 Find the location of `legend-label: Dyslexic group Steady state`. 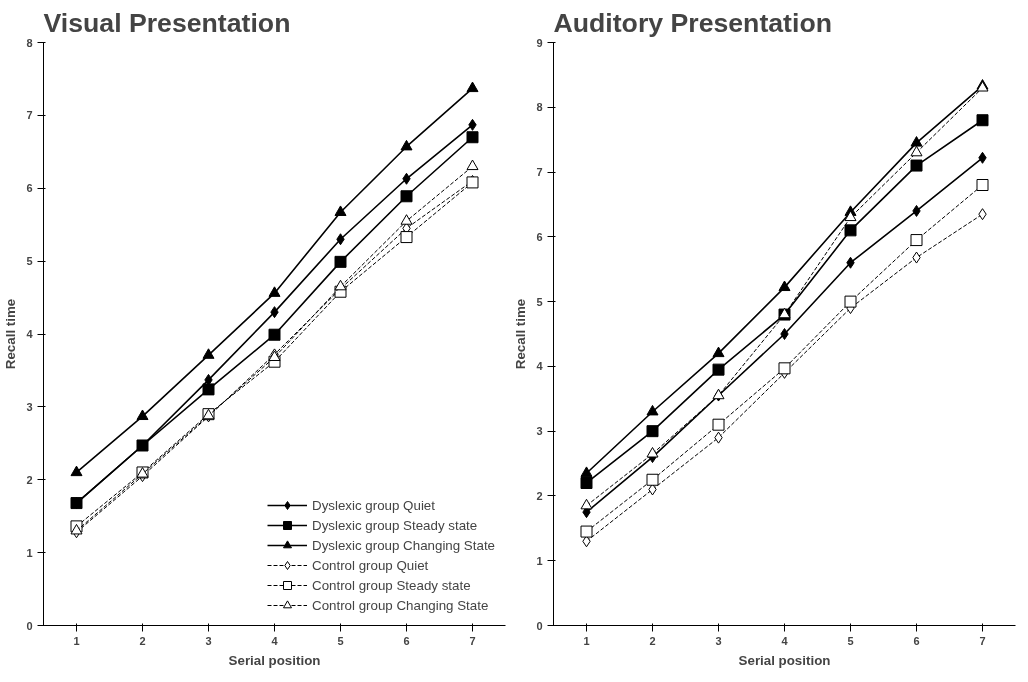

legend-label: Dyslexic group Steady state is located at coordinates (395, 525).